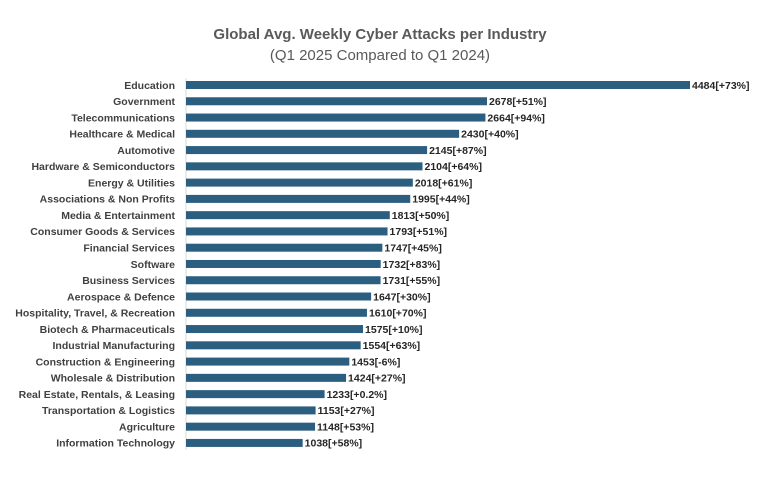 The image size is (772, 477). I want to click on data-label: 1453[-6%], so click(375, 362).